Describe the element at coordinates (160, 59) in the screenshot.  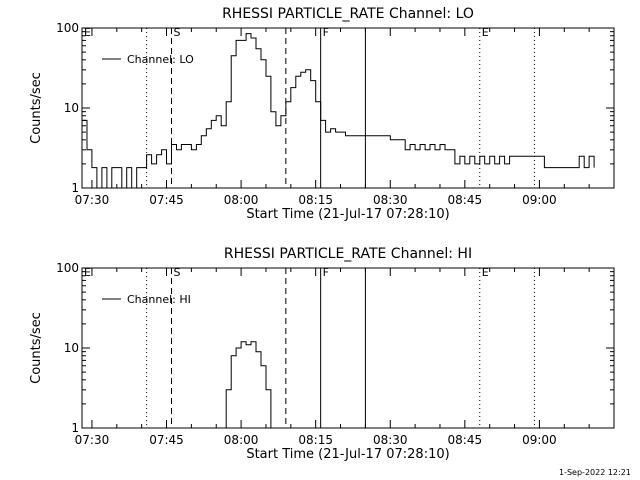
I see `legend-label: Channel: LO` at that location.